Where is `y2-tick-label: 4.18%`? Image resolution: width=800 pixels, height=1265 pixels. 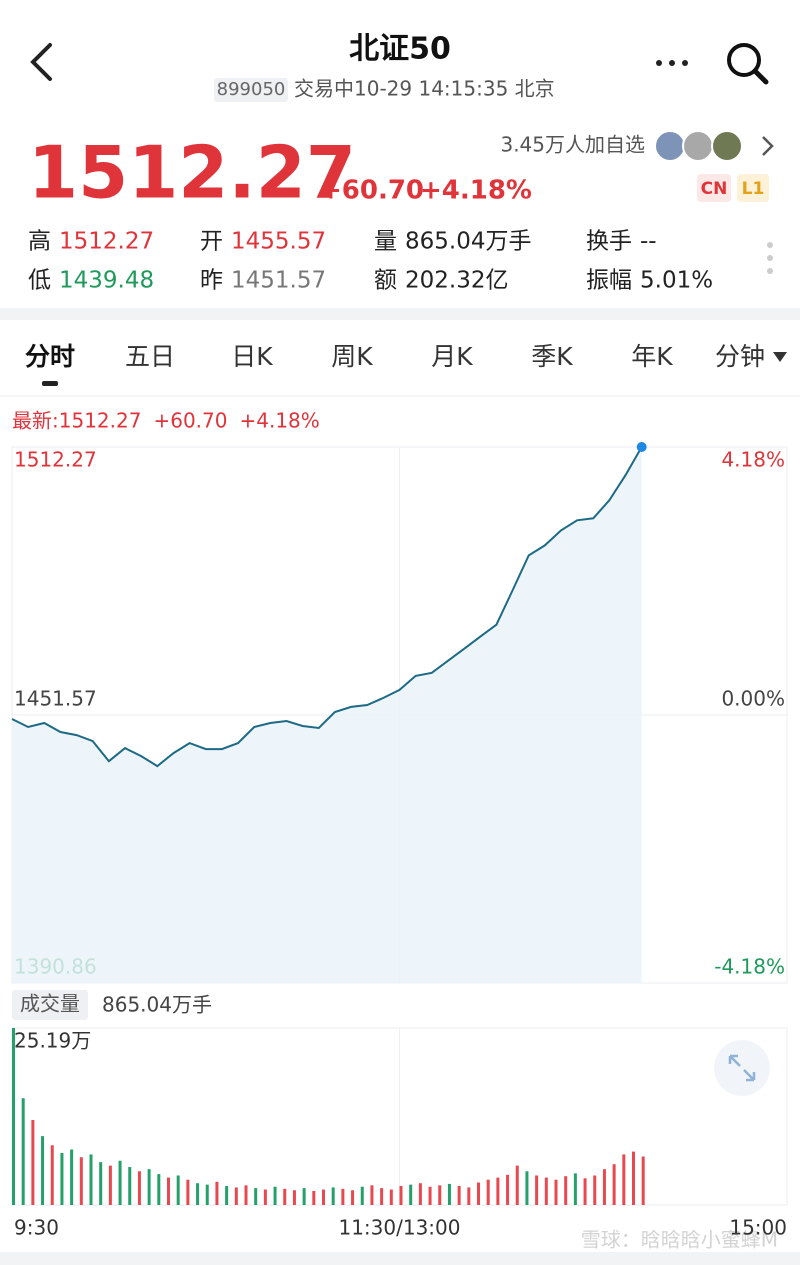 y2-tick-label: 4.18% is located at coordinates (753, 460).